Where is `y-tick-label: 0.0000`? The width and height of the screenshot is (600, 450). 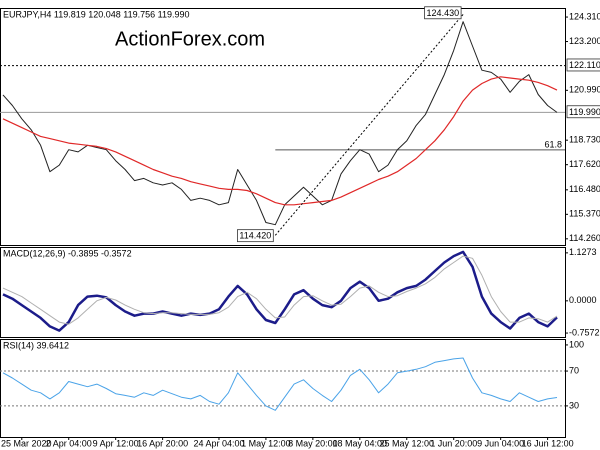 y-tick-label: 0.0000 is located at coordinates (583, 300).